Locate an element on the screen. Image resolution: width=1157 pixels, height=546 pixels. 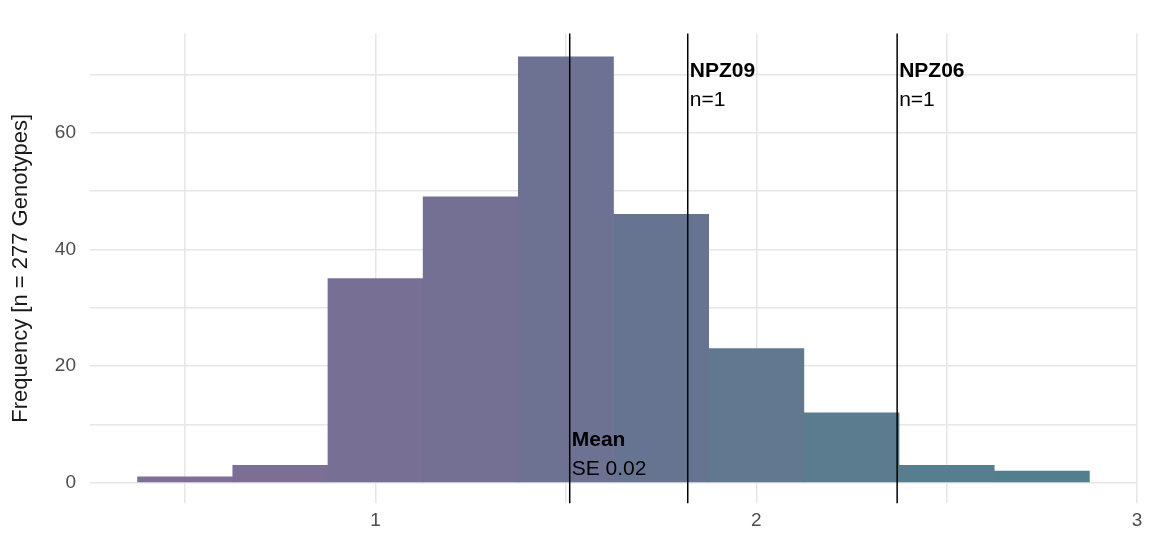
x-tick-label: 1 is located at coordinates (375, 519).